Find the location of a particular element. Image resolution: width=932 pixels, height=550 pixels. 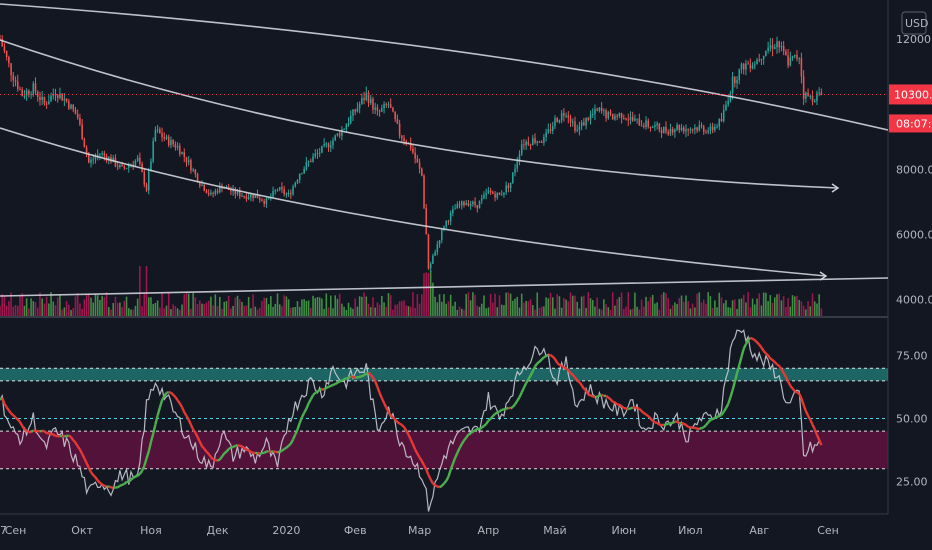

time-tick-label: Апр is located at coordinates (489, 530).